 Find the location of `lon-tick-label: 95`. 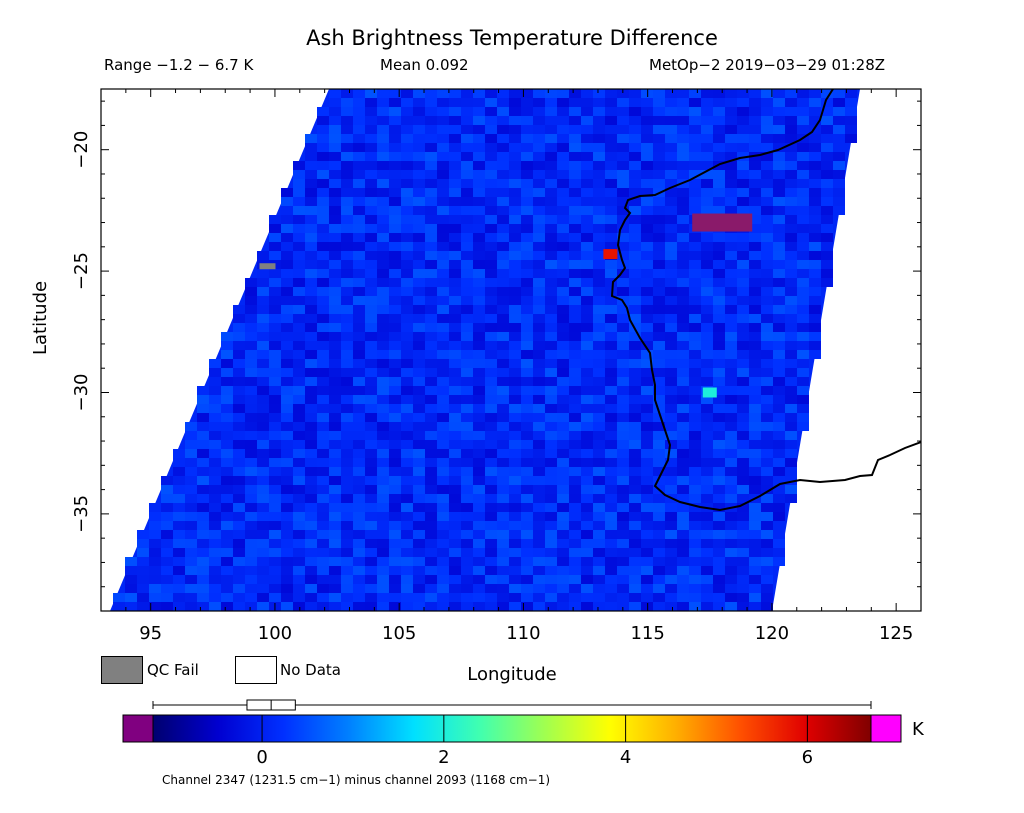

lon-tick-label: 95 is located at coordinates (150, 633).